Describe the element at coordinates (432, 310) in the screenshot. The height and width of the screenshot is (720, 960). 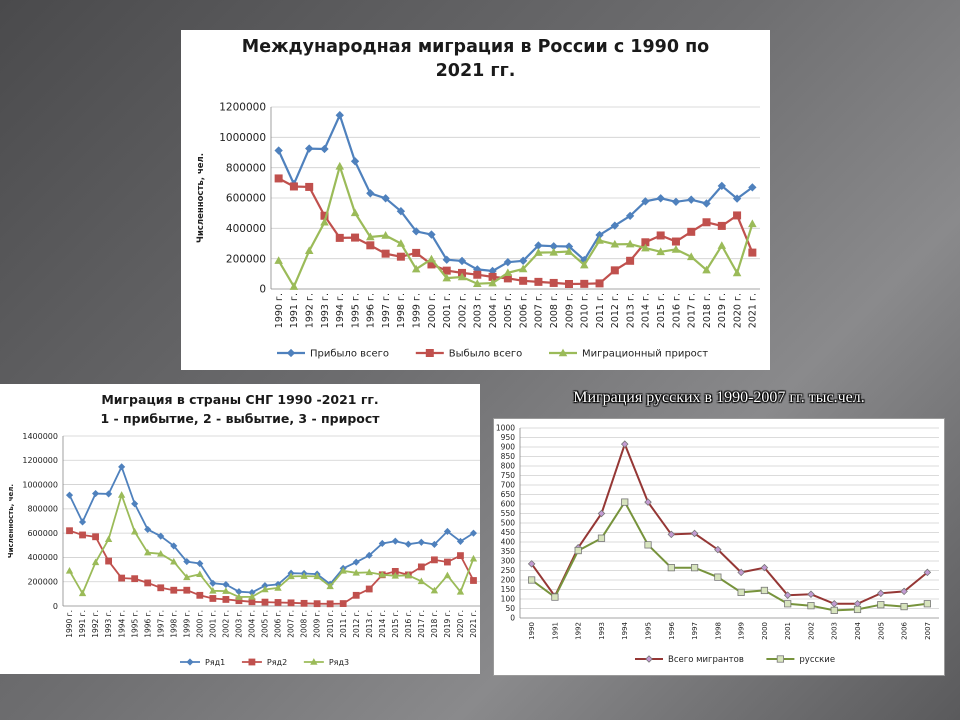
I see `chart1-x-tick-label: 2000 г.` at that location.